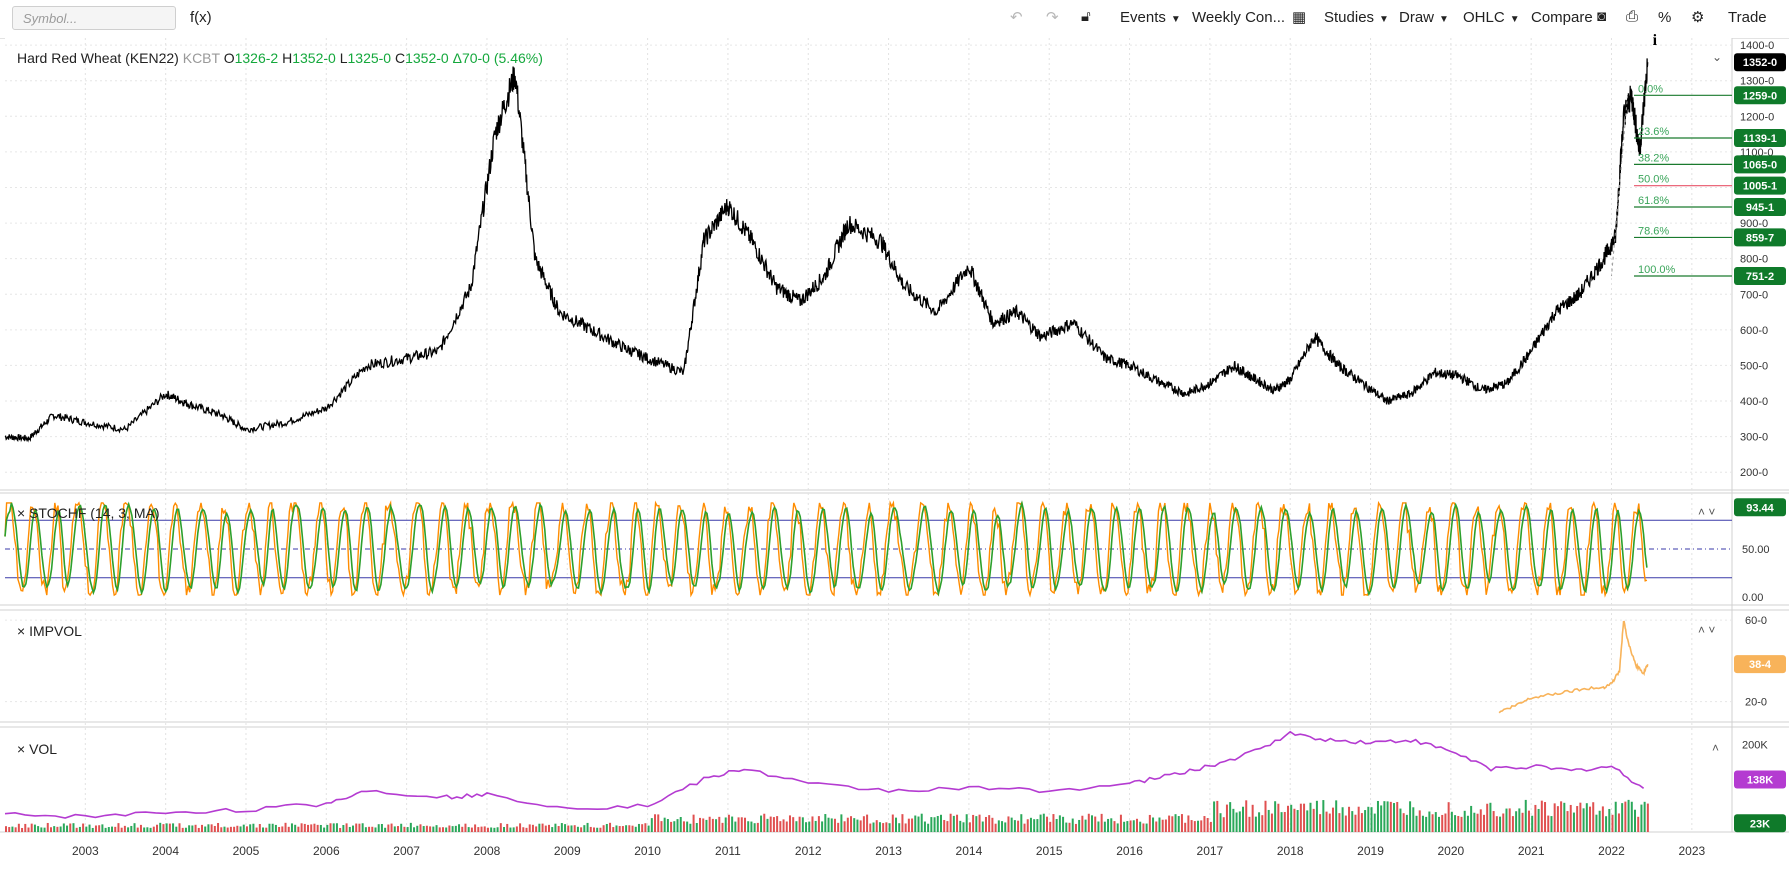 The width and height of the screenshot is (1789, 869). I want to click on impvol-title: × IMPVOL, so click(49, 631).